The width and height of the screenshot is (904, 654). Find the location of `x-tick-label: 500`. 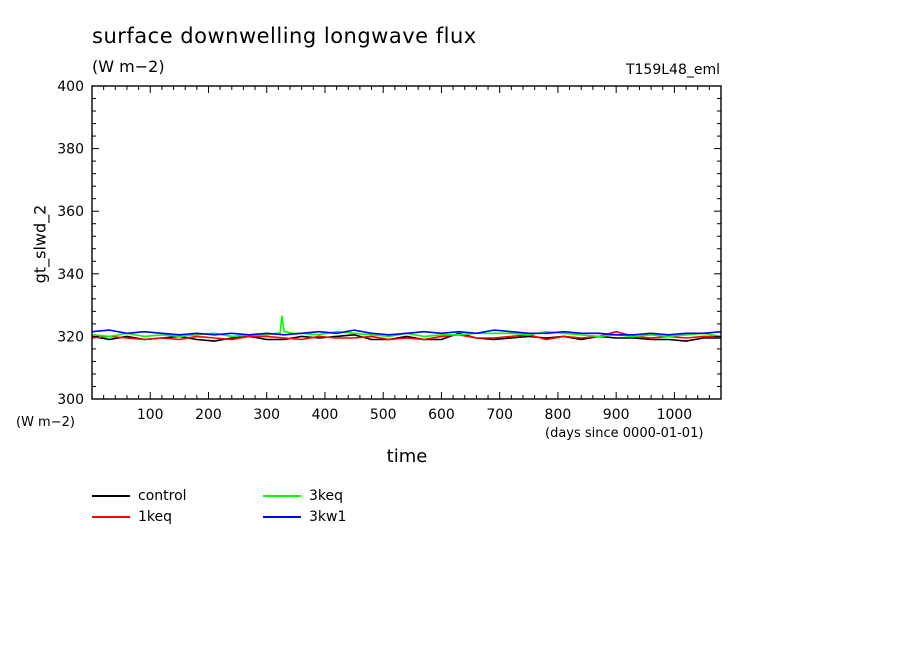

x-tick-label: 500 is located at coordinates (383, 415).